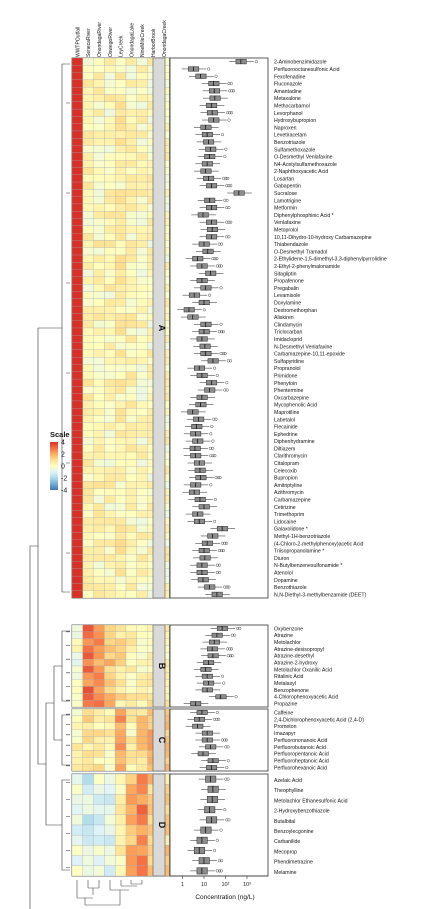 The image size is (441, 909). I want to click on row-label: N-Butylbenzenesulfonamide *, so click(308, 566).